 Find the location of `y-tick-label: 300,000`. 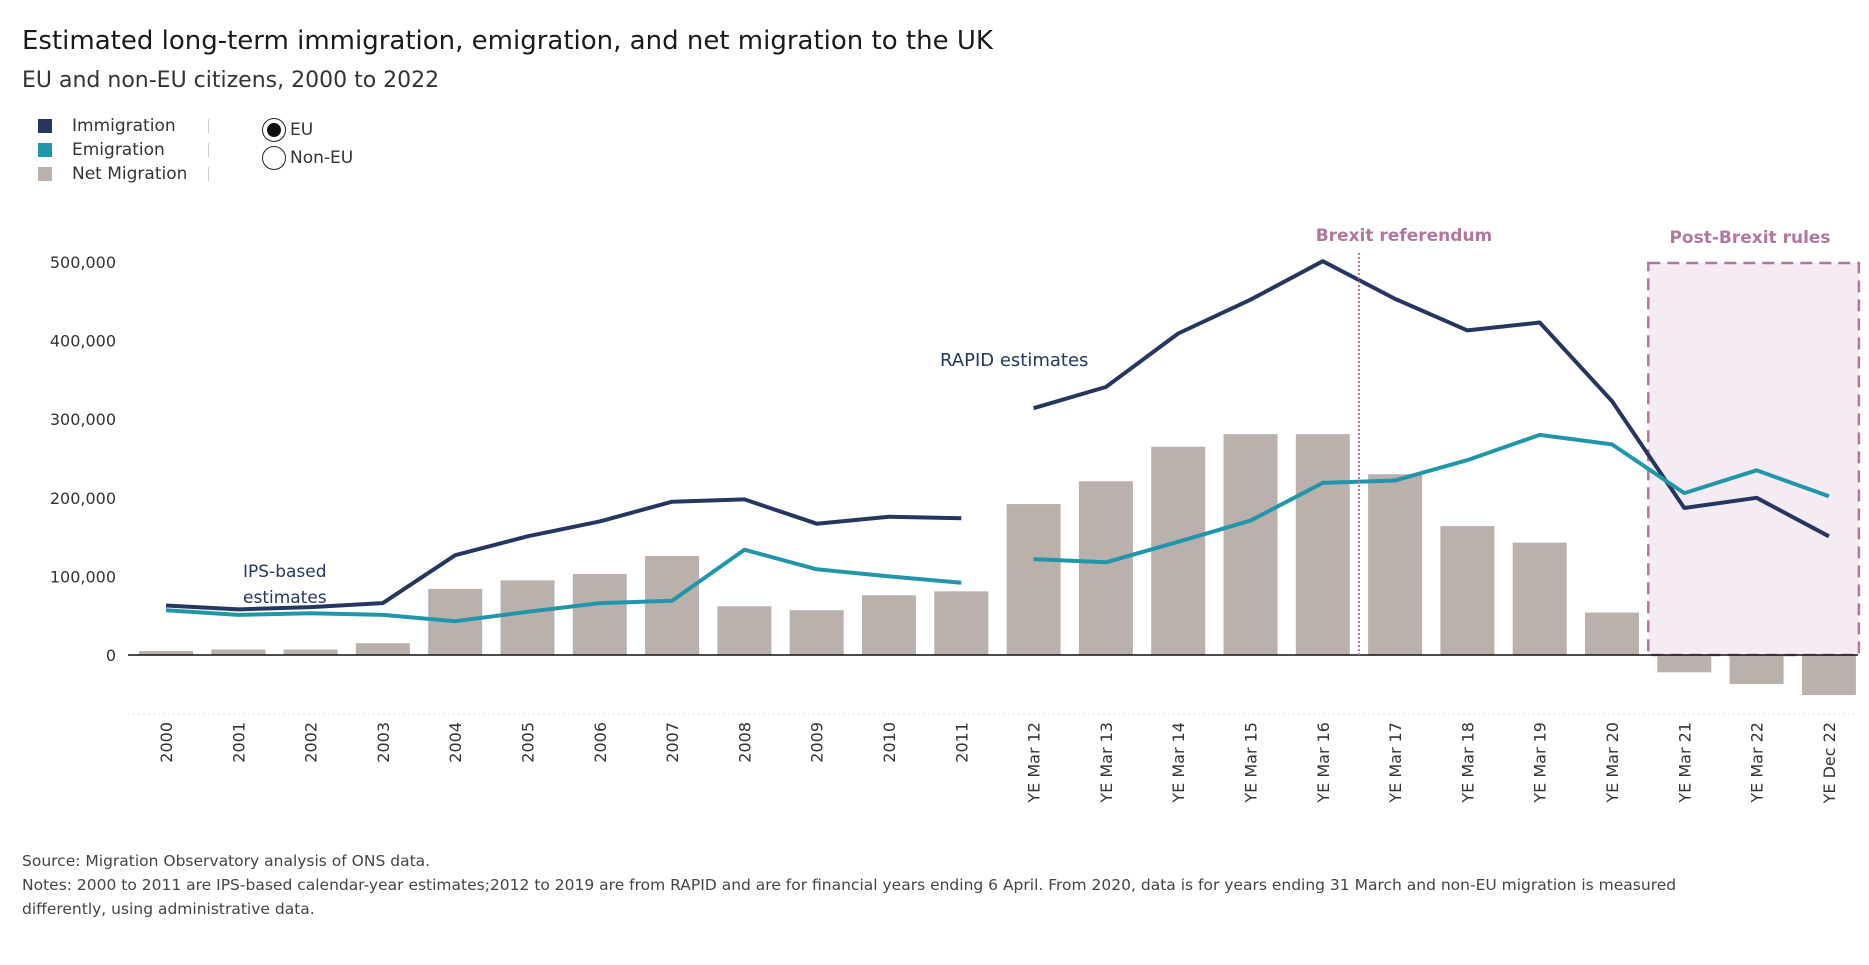

y-tick-label: 300,000 is located at coordinates (83, 419).